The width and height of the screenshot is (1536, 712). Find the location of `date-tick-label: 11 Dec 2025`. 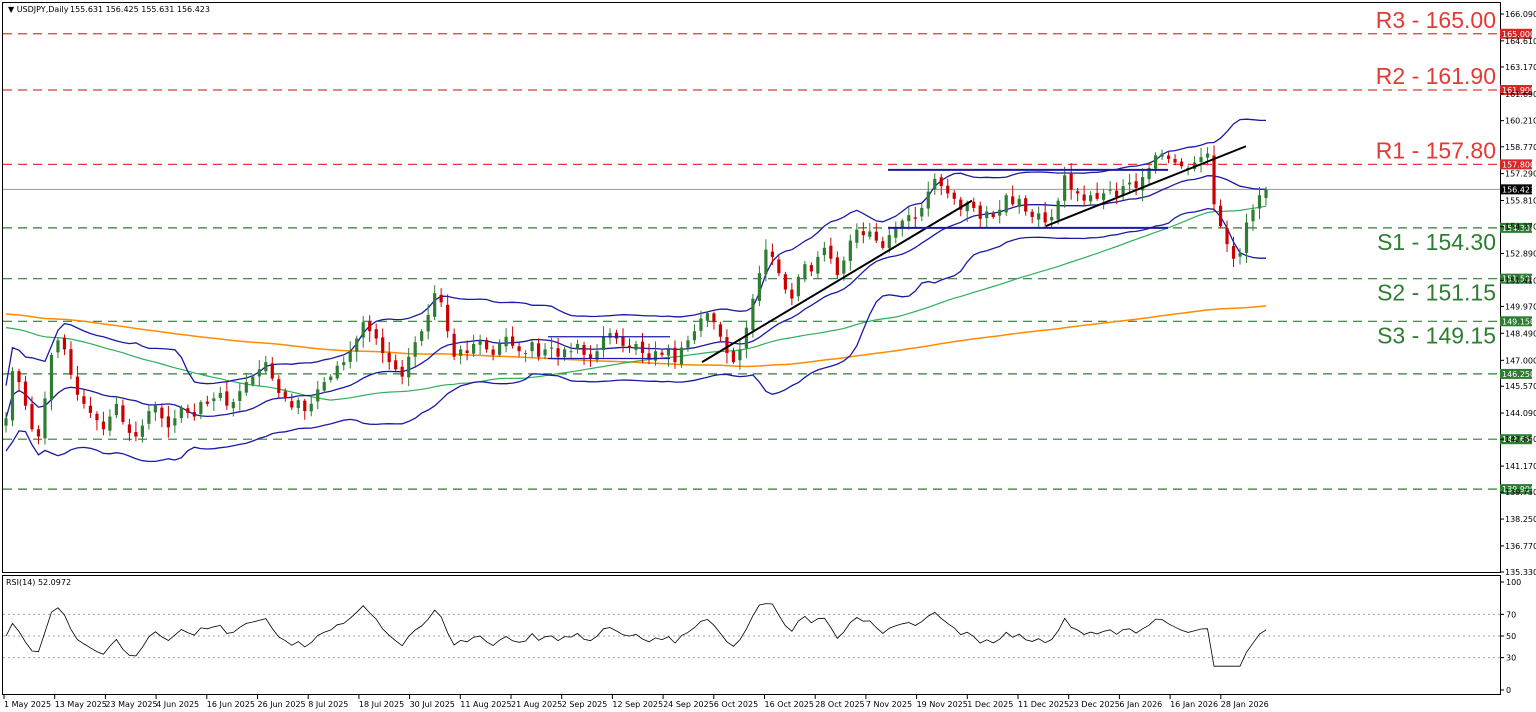

date-tick-label: 11 Dec 2025 is located at coordinates (1043, 704).